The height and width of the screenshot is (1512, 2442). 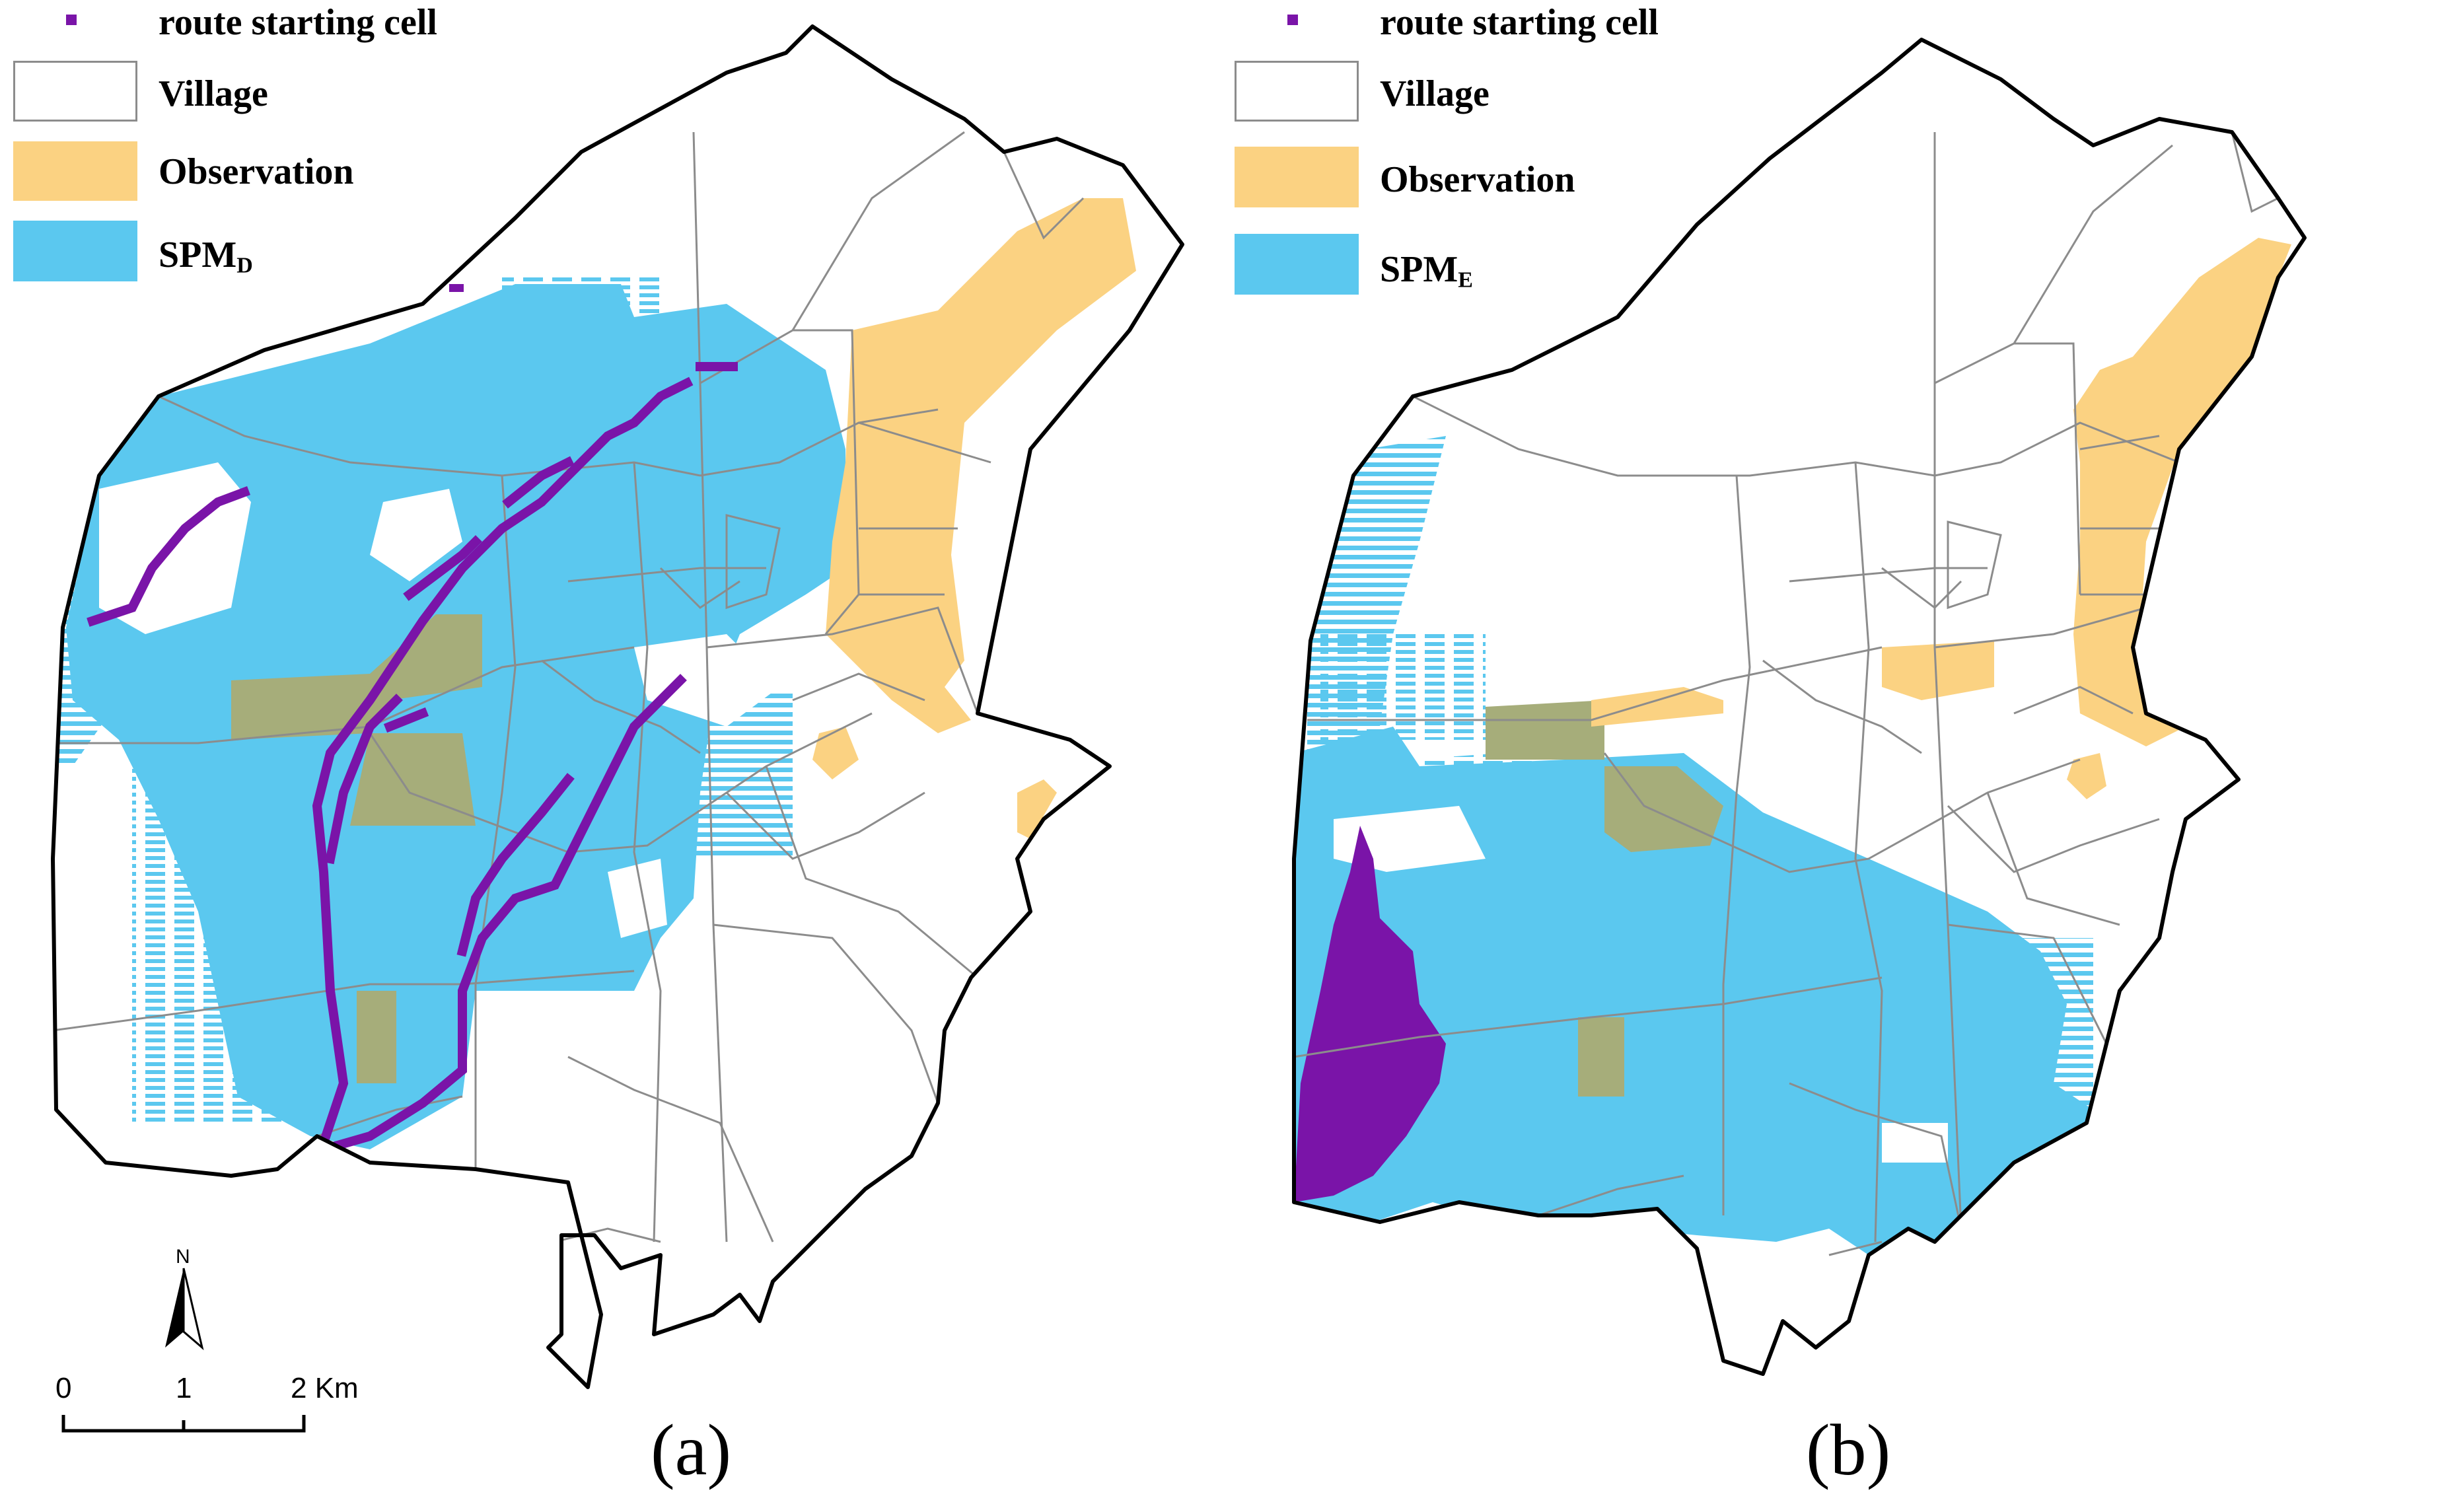 What do you see at coordinates (183, 1424) in the screenshot?
I see `scale-bar` at bounding box center [183, 1424].